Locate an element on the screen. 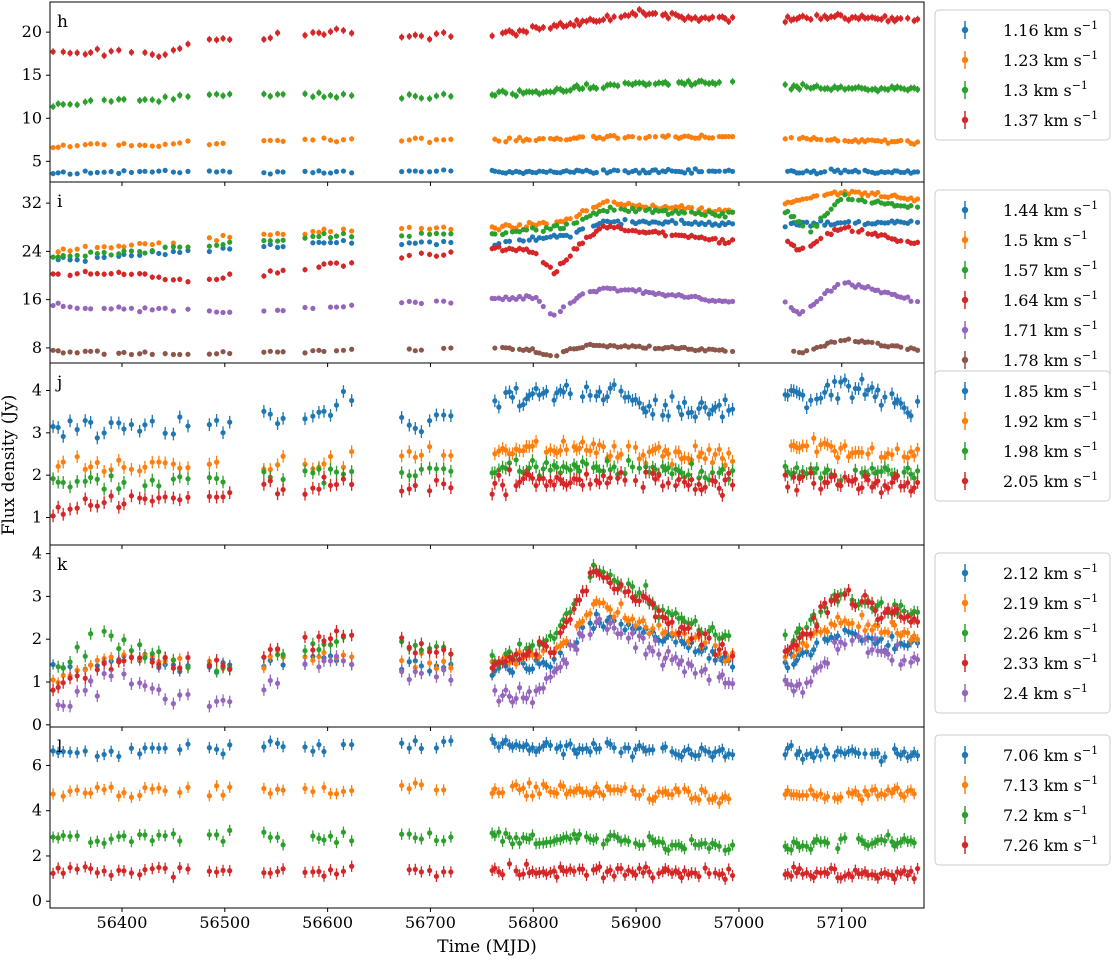 This screenshot has width=1114, height=961. y-tick-label: 0 is located at coordinates (37, 724).